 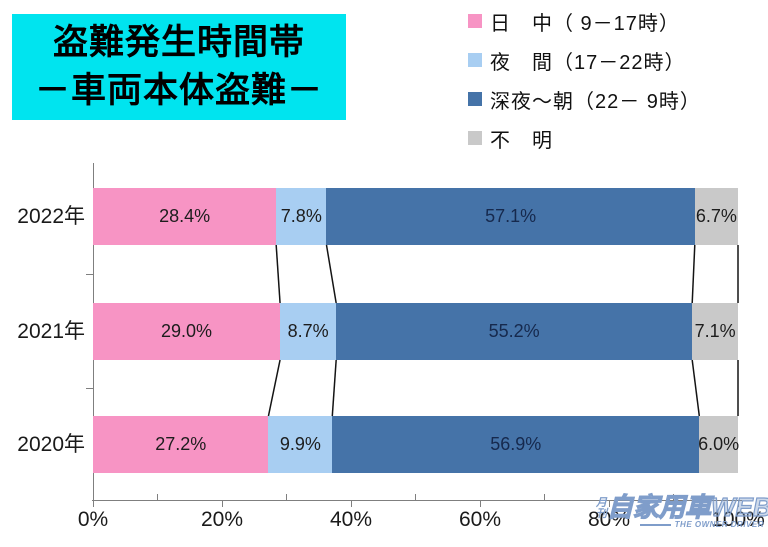 I want to click on bar-segment: 57.1%, so click(x=510, y=216).